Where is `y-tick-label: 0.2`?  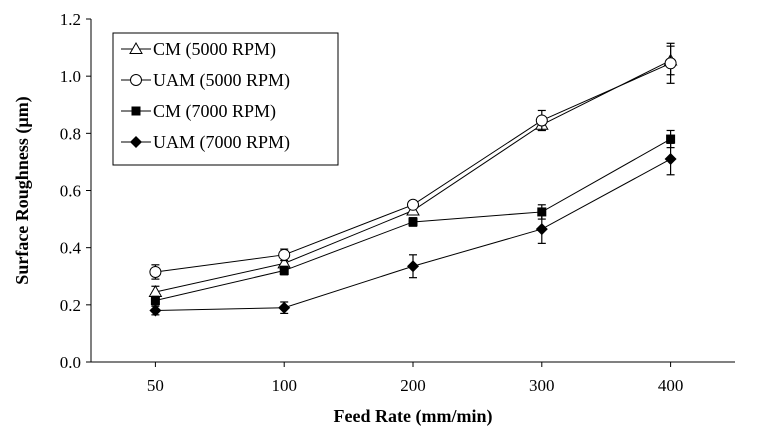 y-tick-label: 0.2 is located at coordinates (70, 305).